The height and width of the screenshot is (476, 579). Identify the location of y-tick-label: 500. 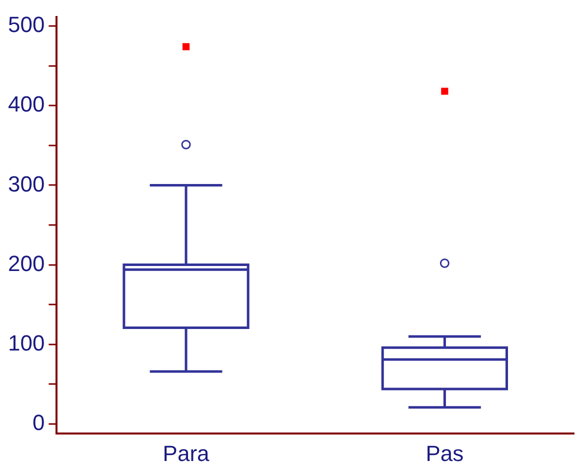
(26, 25).